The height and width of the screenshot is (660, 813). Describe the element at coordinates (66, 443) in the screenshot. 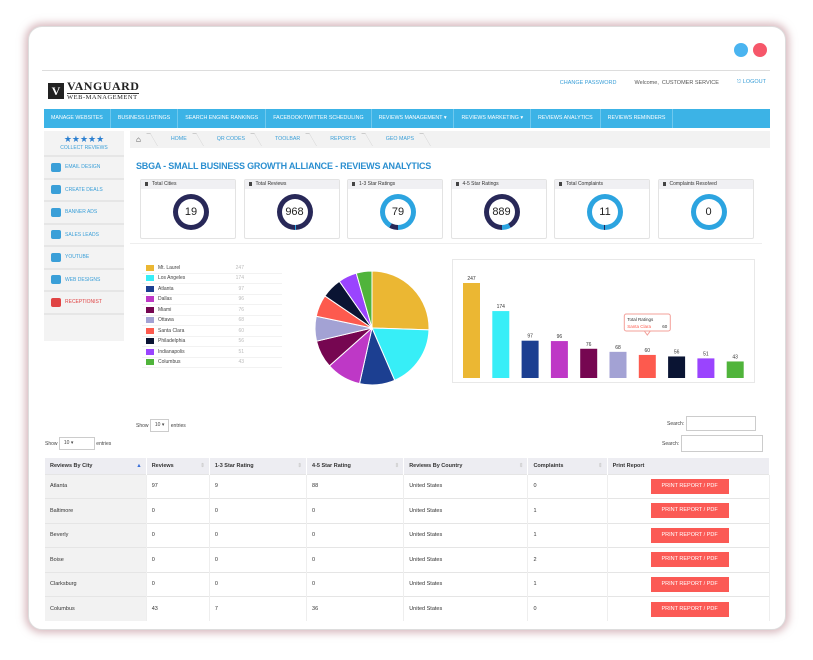

I see `select-value: 10` at that location.